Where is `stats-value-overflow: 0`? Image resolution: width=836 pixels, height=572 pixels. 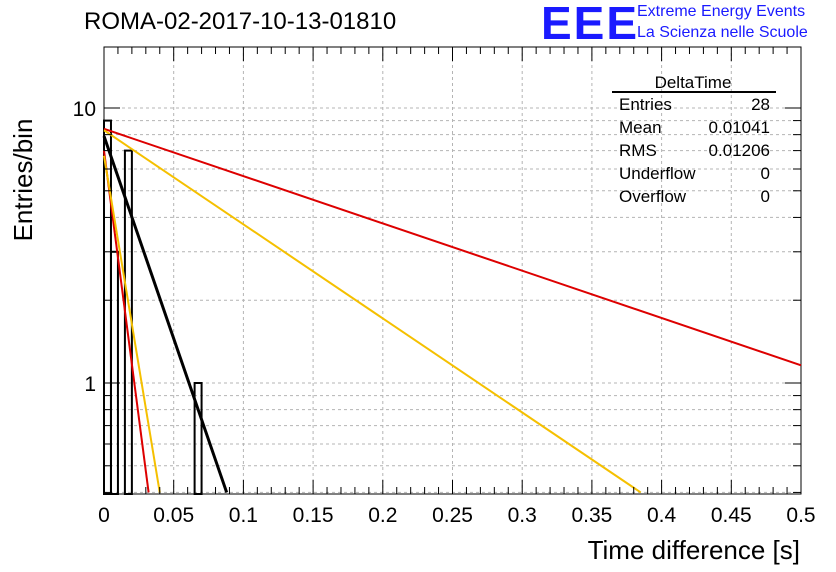 stats-value-overflow: 0 is located at coordinates (765, 196).